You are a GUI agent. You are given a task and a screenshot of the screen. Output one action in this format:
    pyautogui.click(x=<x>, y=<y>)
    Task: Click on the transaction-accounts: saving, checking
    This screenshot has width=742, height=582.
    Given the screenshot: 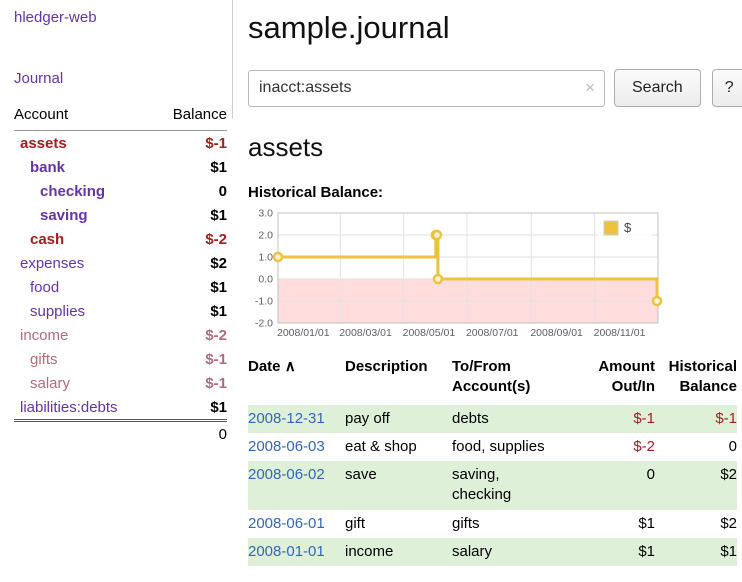 What is the action you would take?
    pyautogui.click(x=482, y=485)
    